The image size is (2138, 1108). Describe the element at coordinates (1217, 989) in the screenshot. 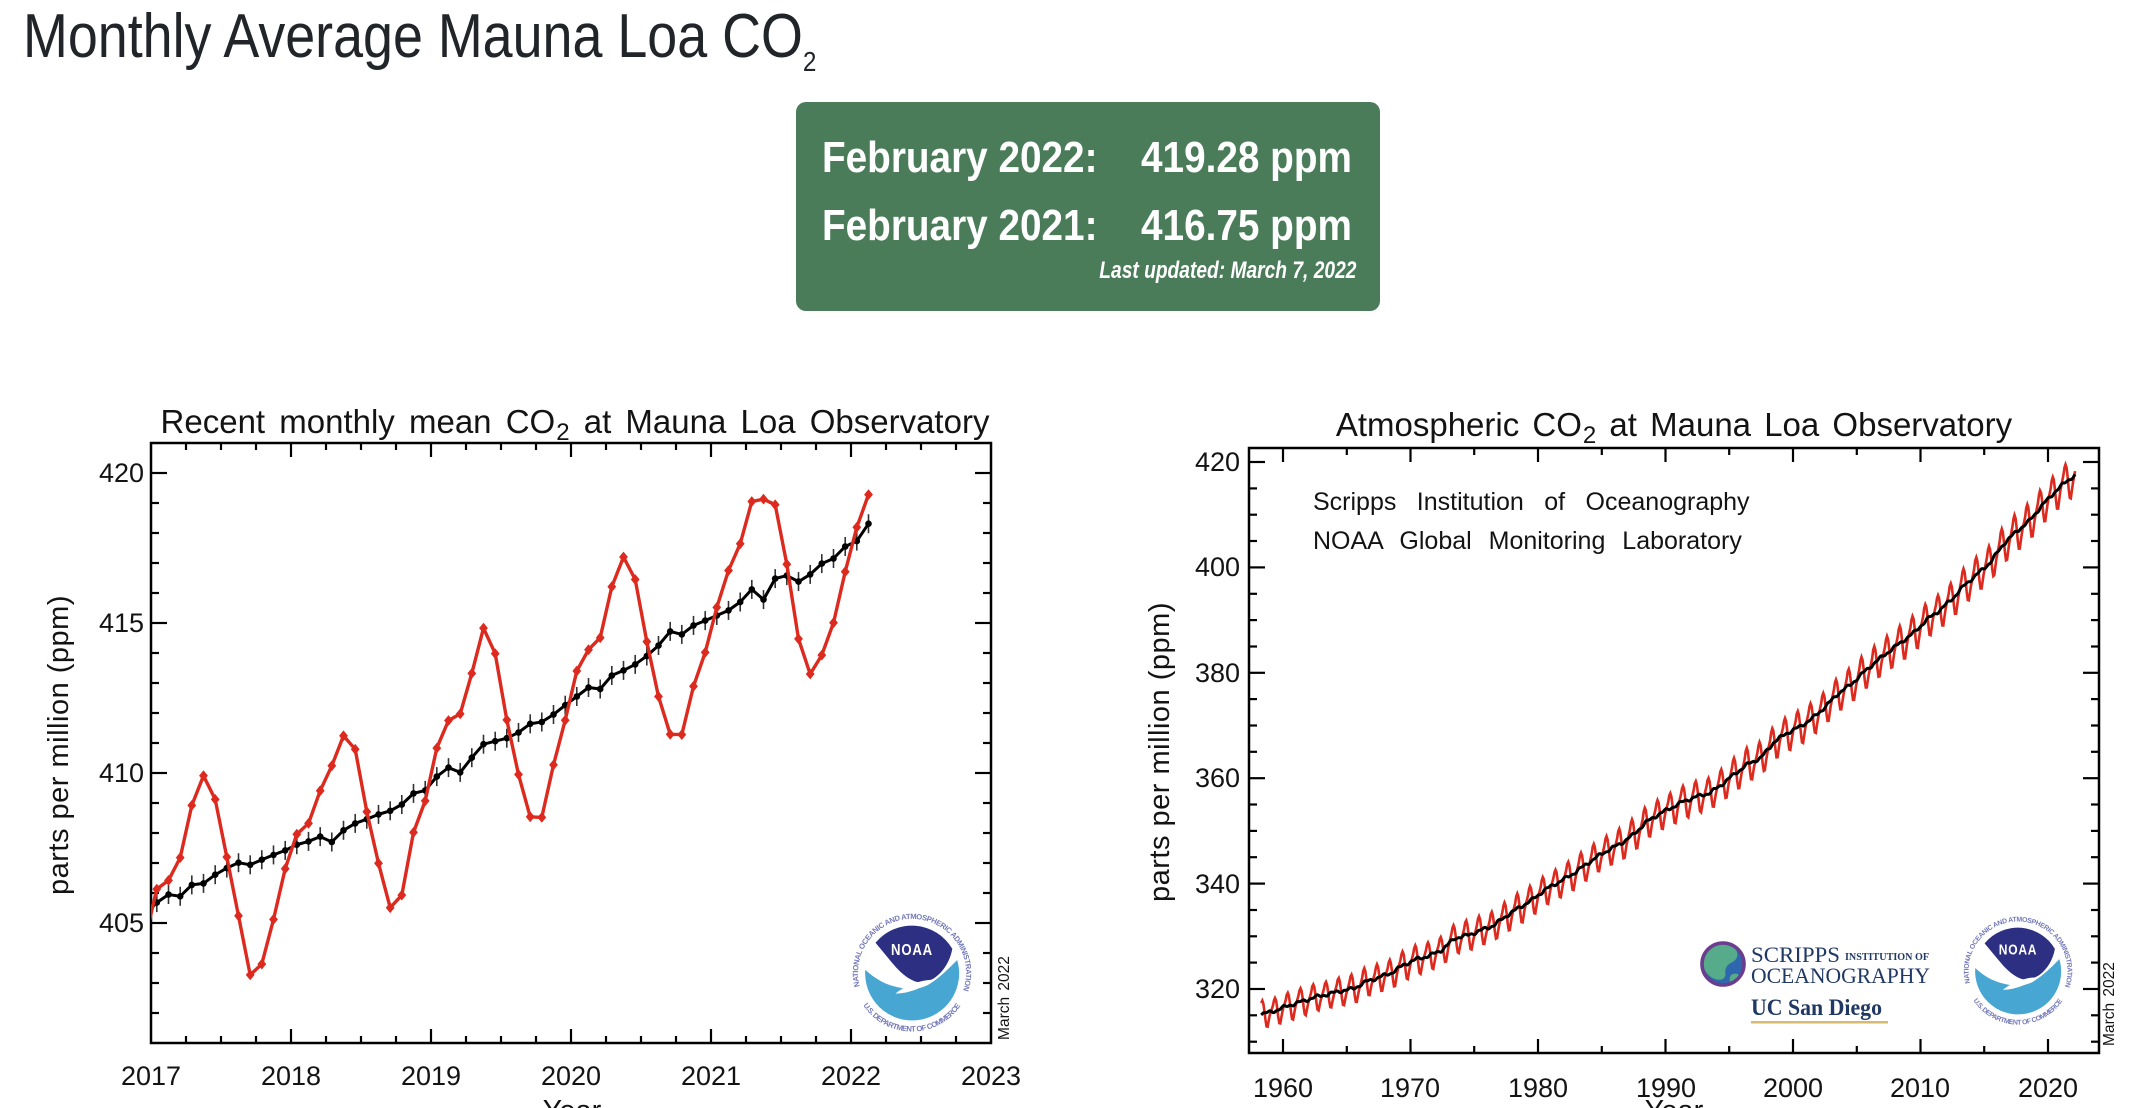

I see `svg-text: 320` at that location.